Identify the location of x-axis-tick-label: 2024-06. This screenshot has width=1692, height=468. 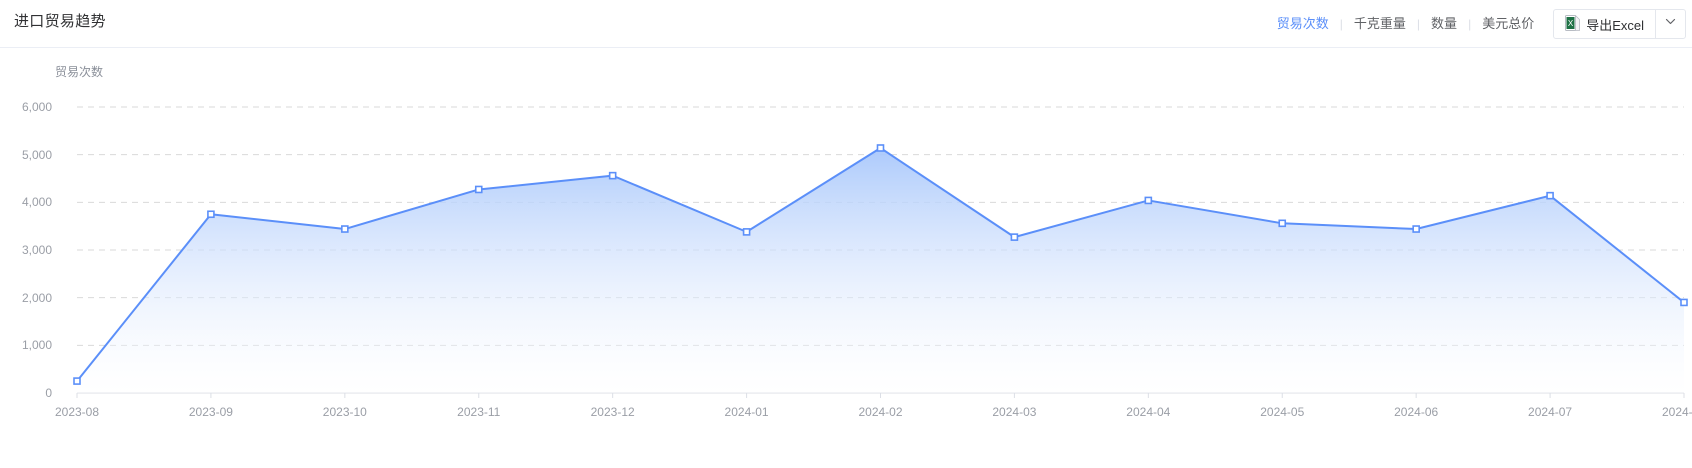
(1416, 412).